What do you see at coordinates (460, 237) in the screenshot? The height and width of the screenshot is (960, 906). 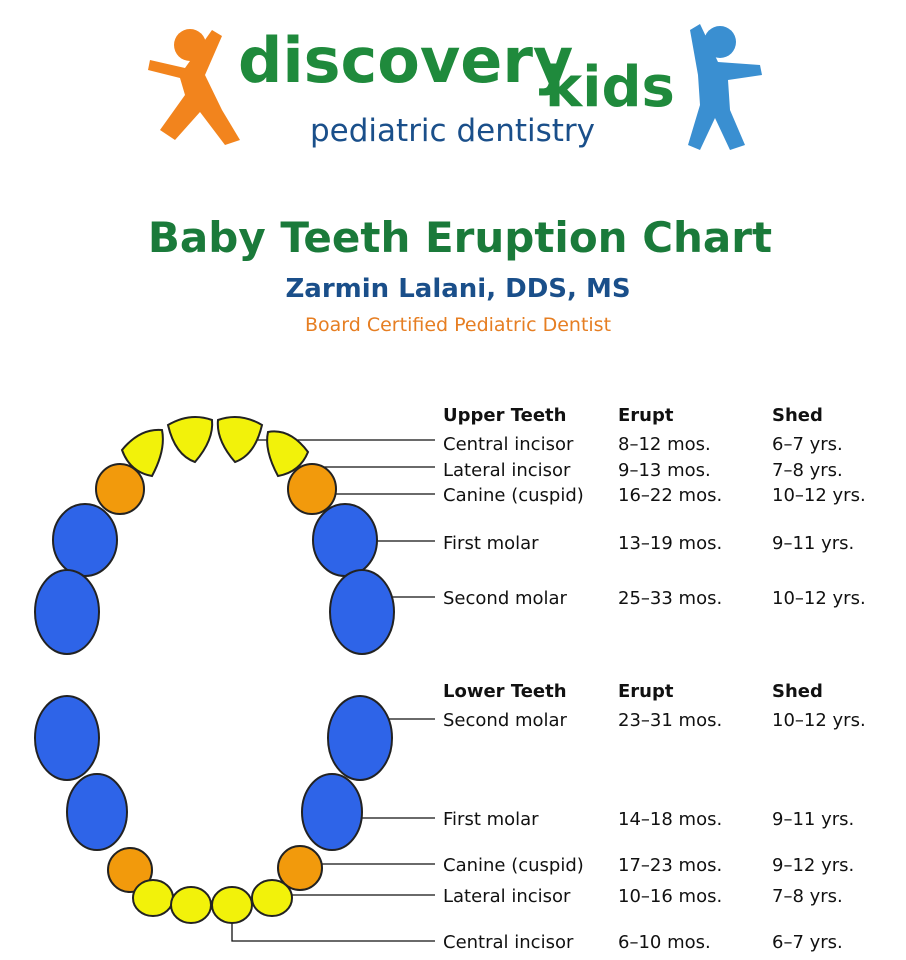 I see `title: Baby Teeth Eruption Chart` at bounding box center [460, 237].